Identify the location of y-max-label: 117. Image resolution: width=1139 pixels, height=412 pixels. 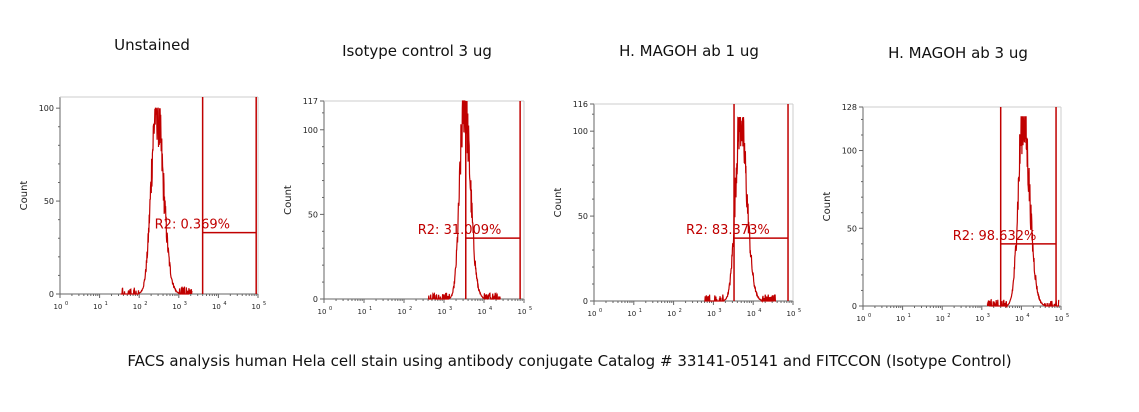
(310, 101).